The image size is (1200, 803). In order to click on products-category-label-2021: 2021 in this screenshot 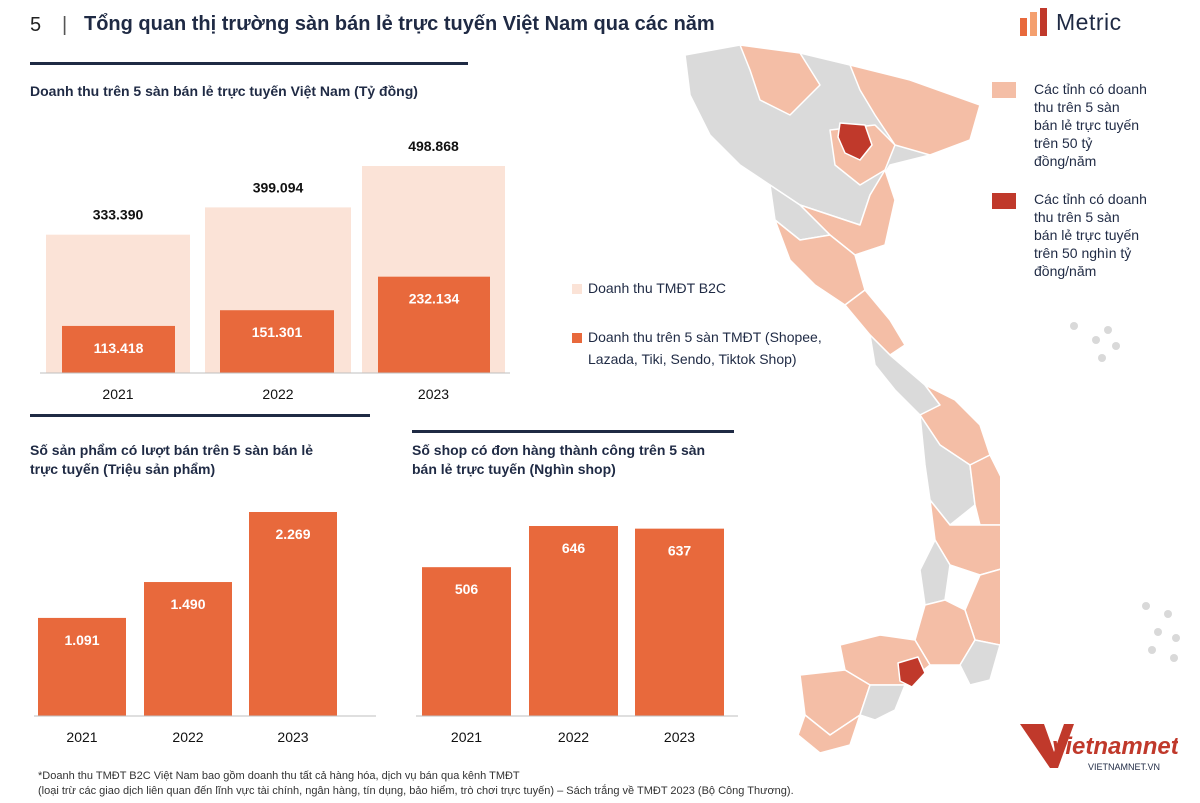, I will do `click(81, 737)`.